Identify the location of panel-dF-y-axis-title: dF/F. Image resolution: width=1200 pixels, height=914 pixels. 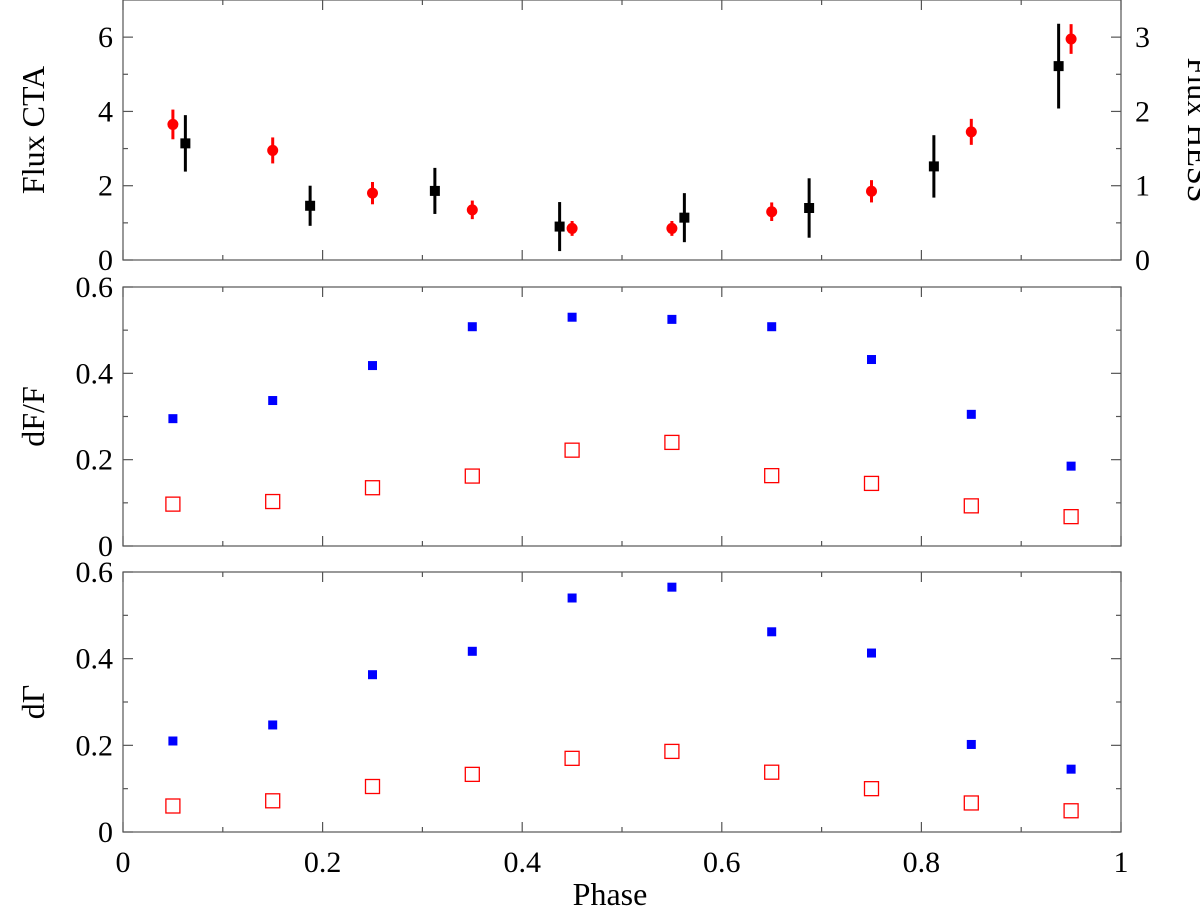
(33, 416).